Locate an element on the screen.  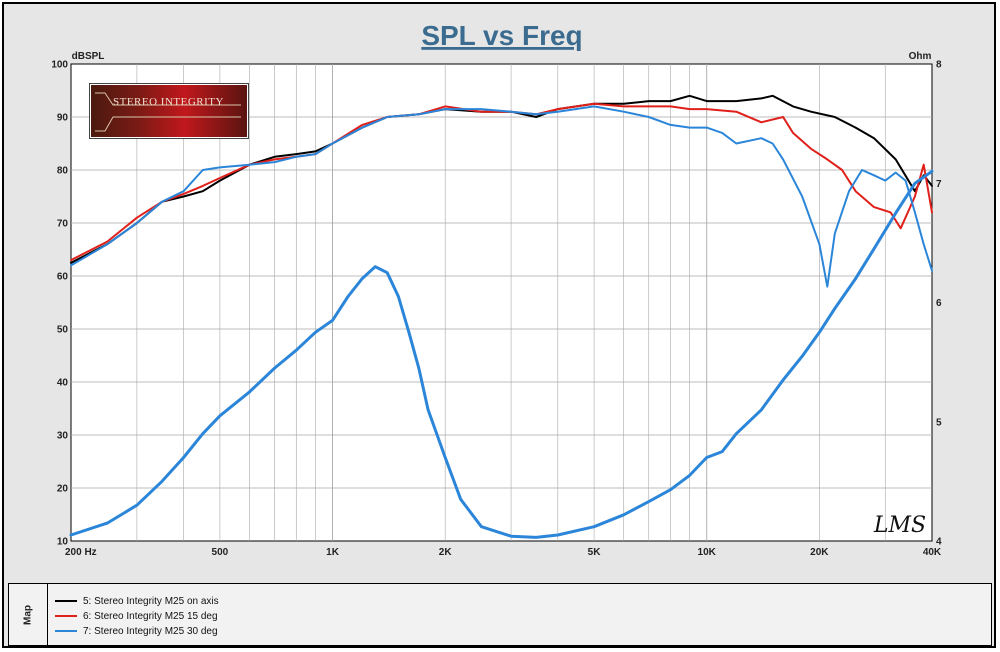
legend-label: 5: Stereo Integrity M25 on axis is located at coordinates (151, 601).